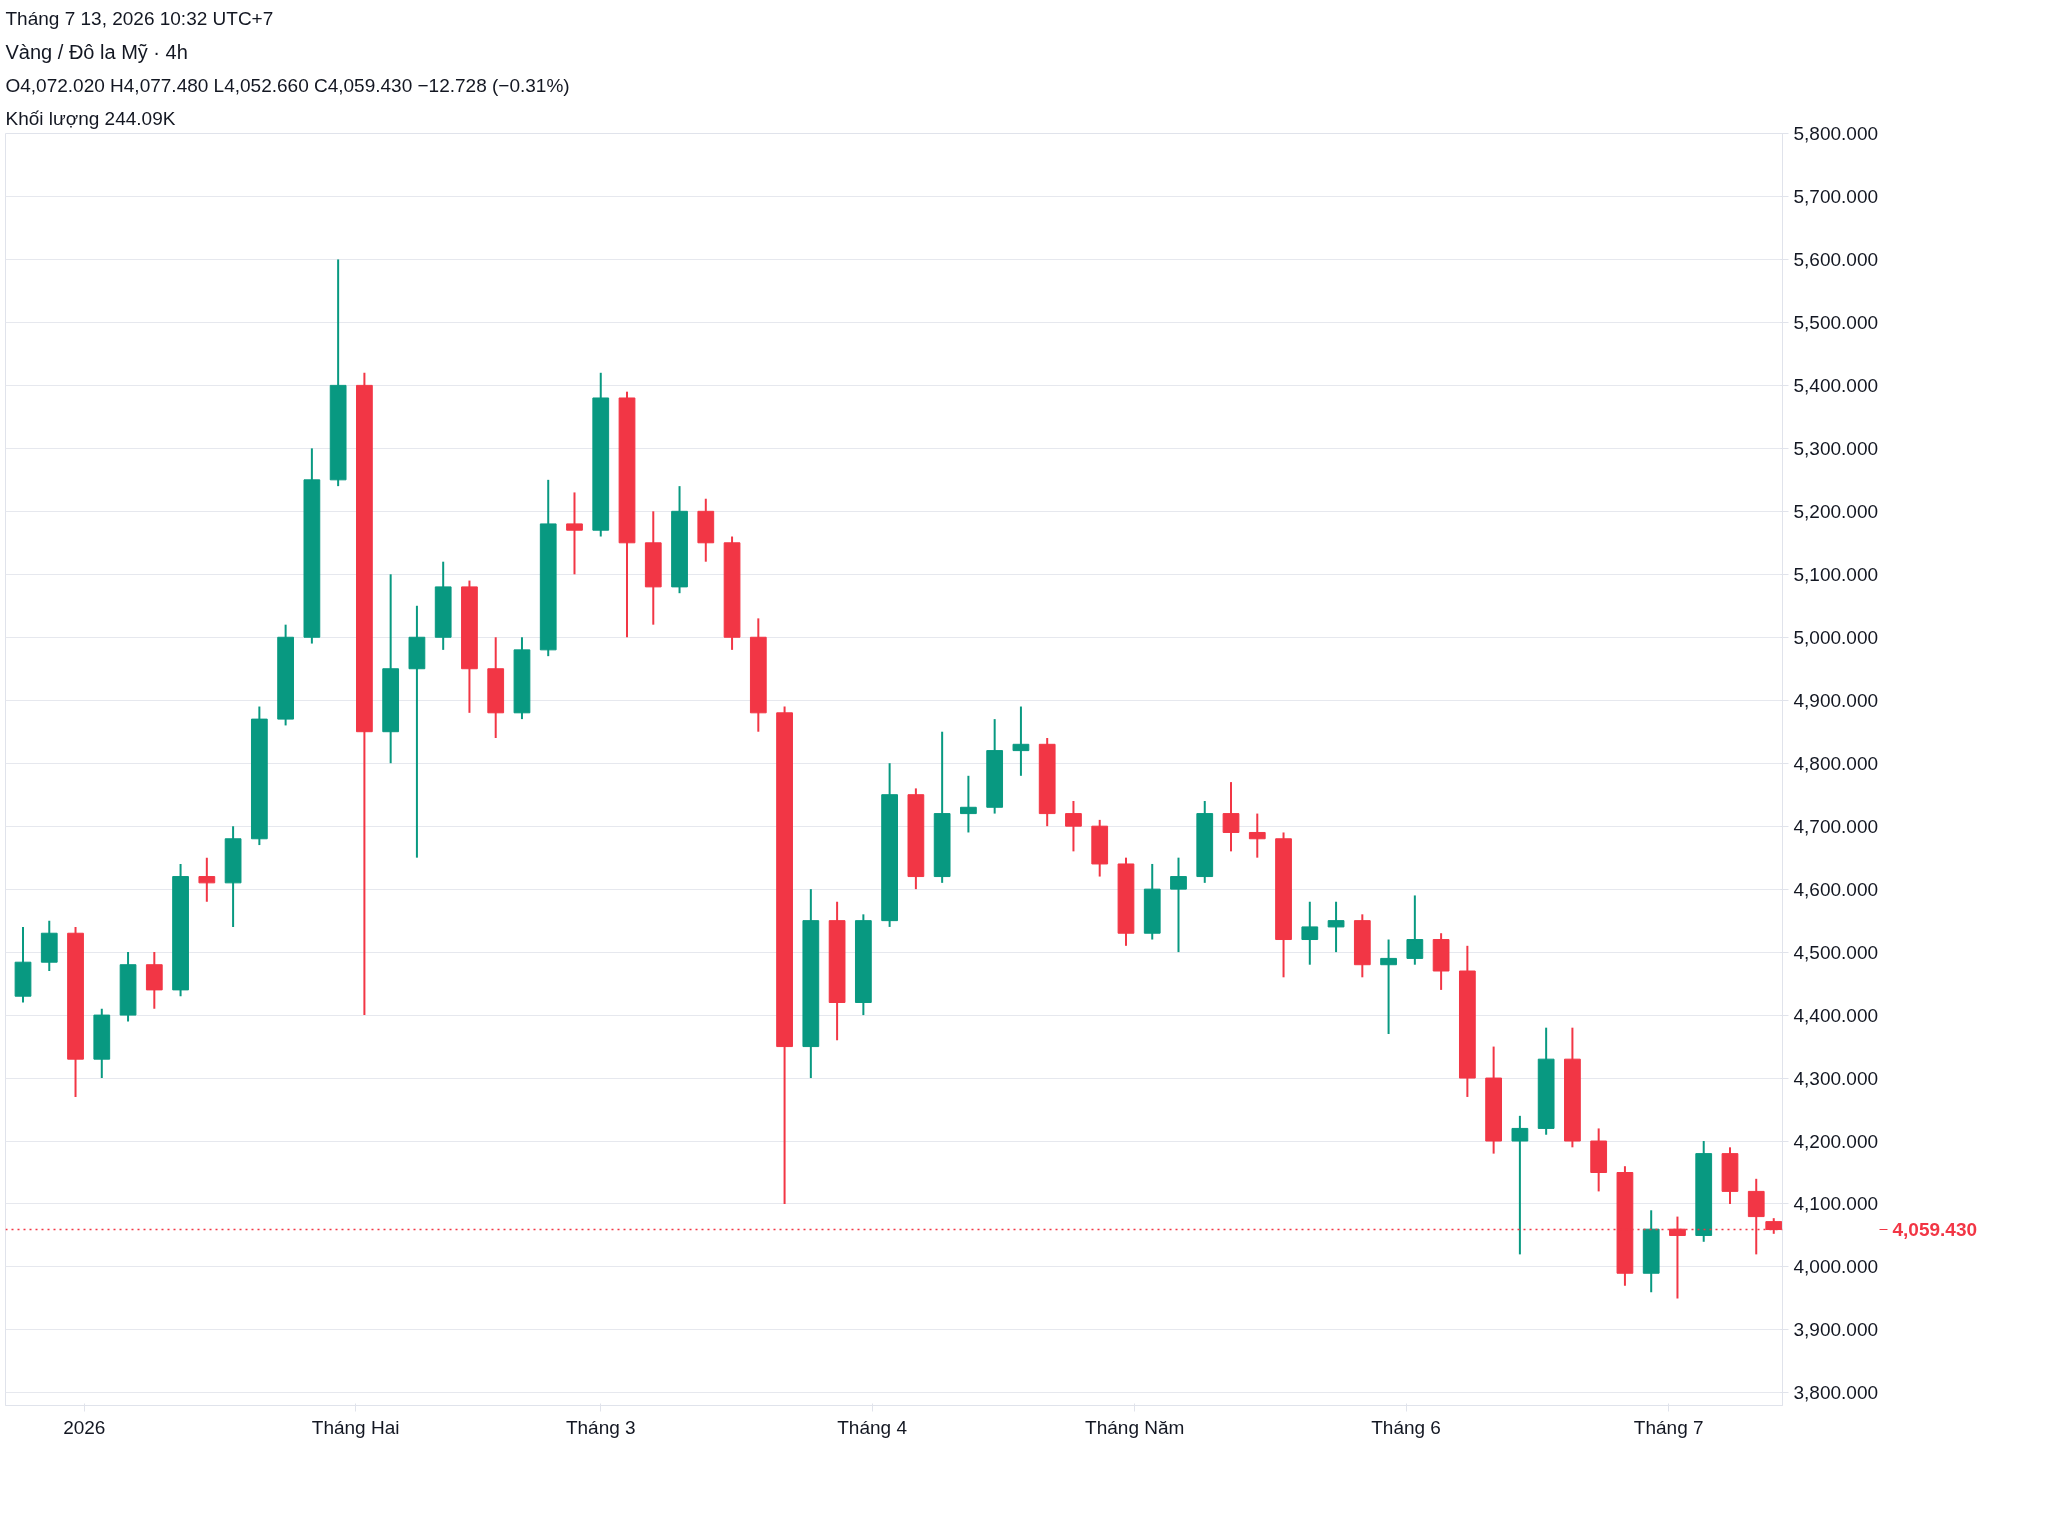  I want to click on y-tick-label: 4,100.000, so click(1836, 1204).